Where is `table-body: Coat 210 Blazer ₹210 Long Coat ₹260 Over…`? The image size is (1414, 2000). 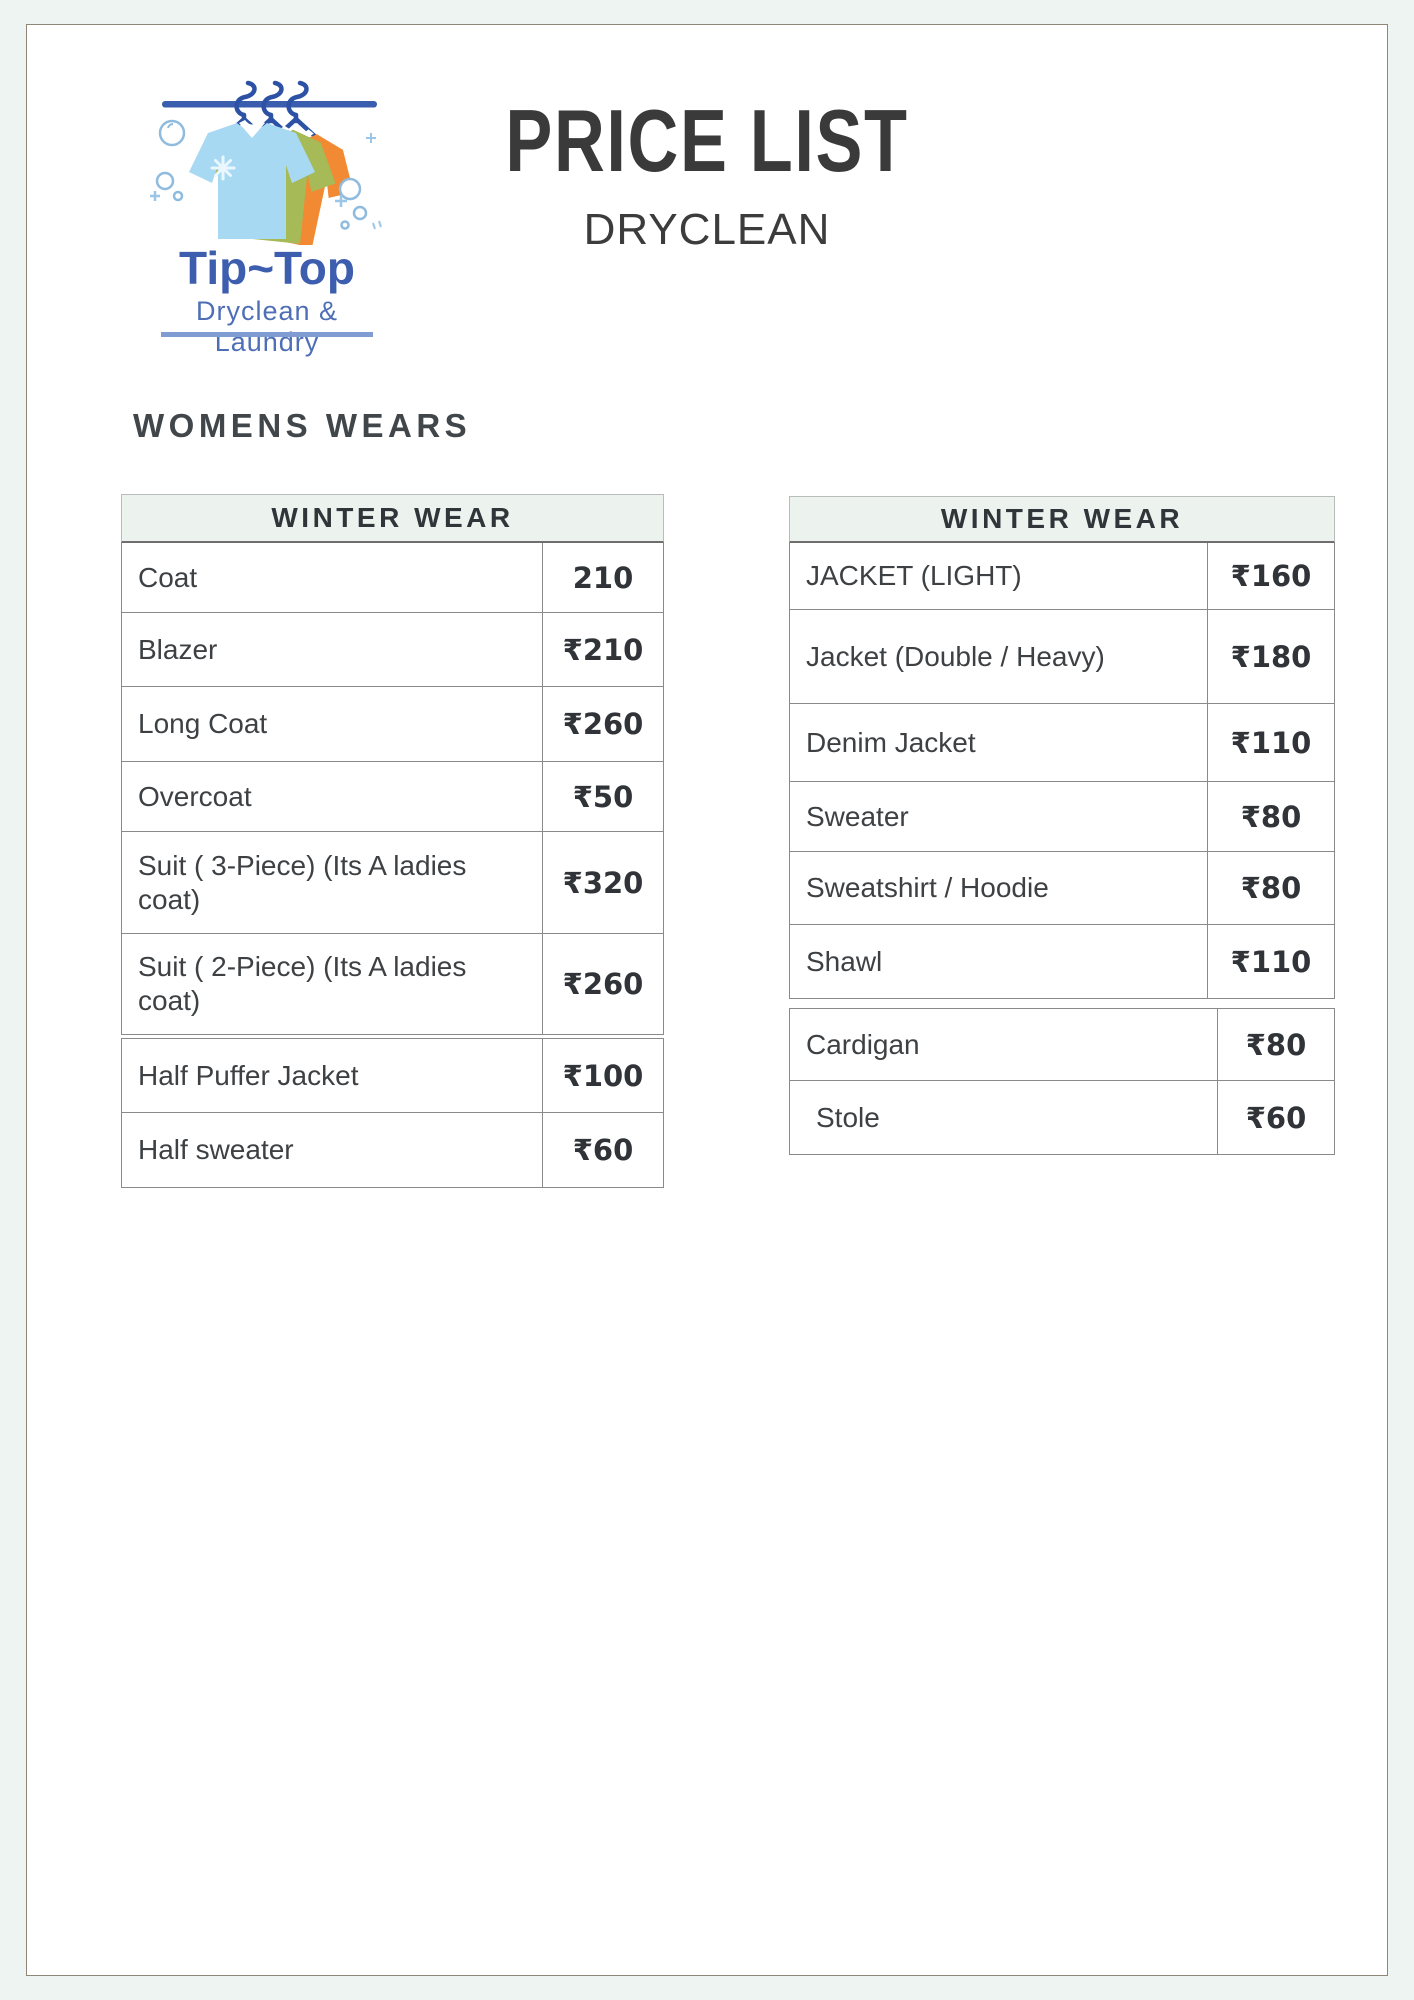 table-body: Coat 210 Blazer ₹210 Long Coat ₹260 Over… is located at coordinates (392, 789).